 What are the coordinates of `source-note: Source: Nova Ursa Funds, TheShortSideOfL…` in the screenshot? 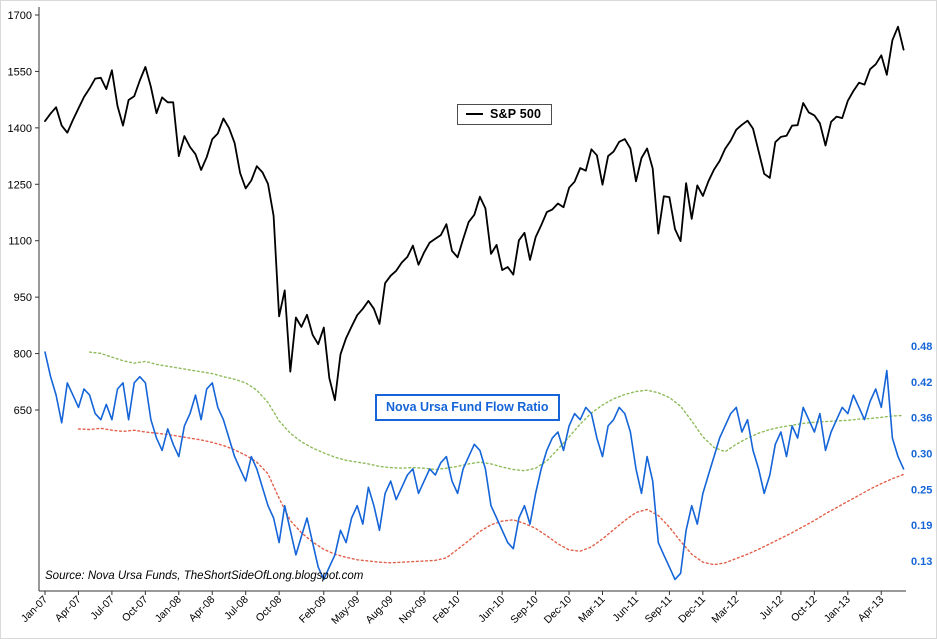 It's located at (204, 576).